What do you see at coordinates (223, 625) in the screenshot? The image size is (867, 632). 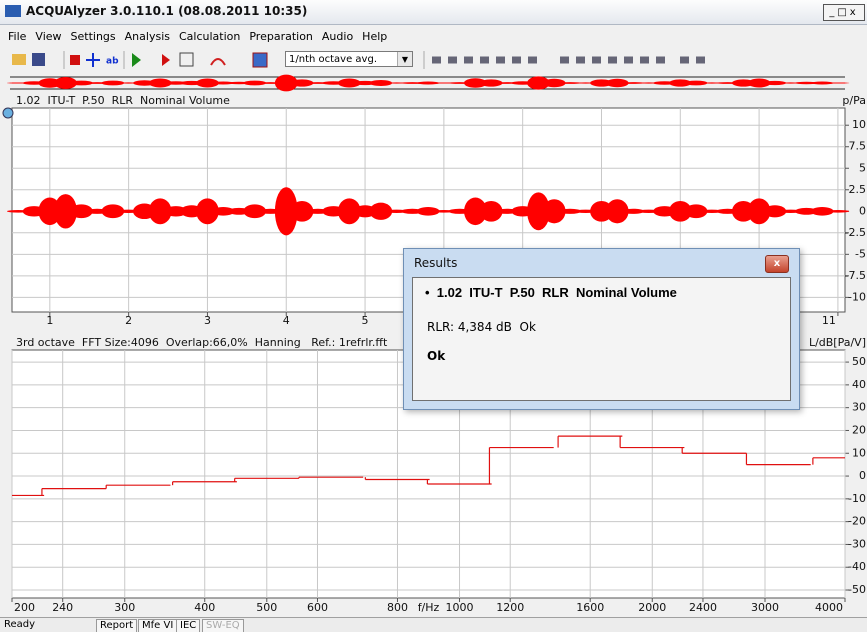 I see `status-tab: SW-EQ` at bounding box center [223, 625].